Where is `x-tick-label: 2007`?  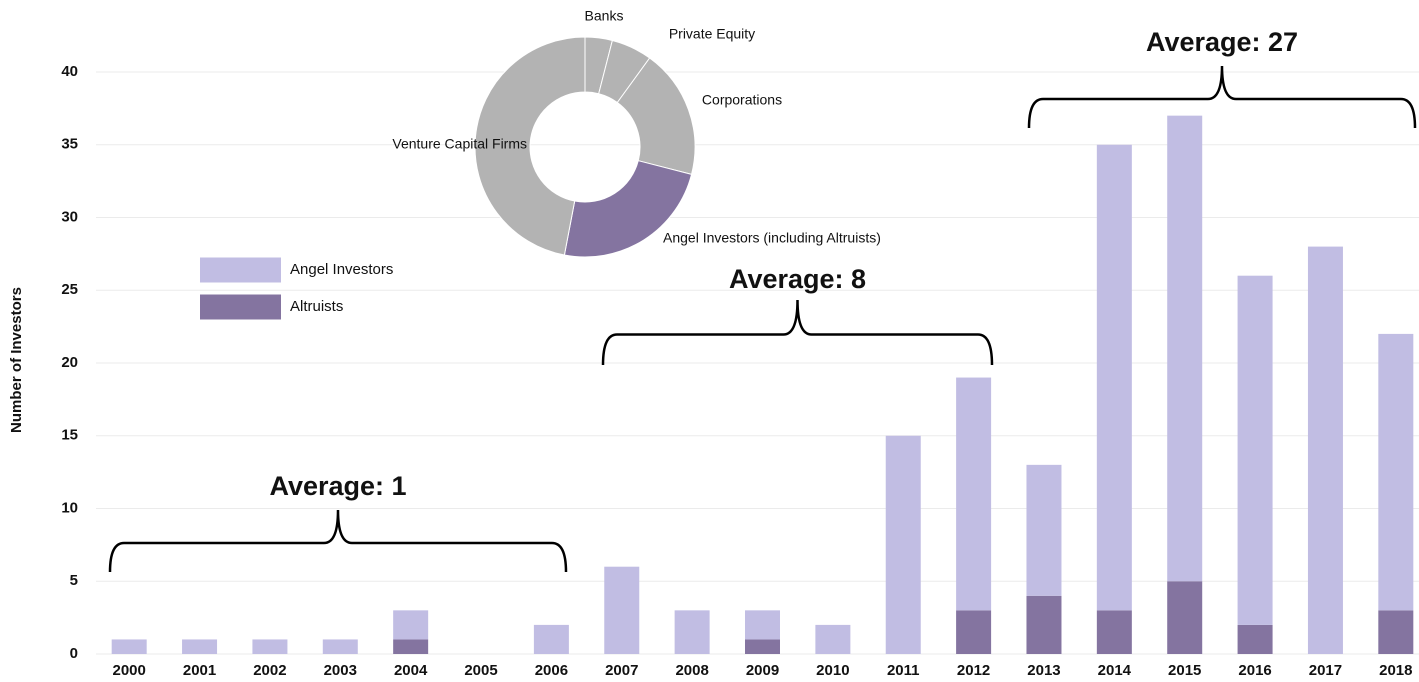
x-tick-label: 2007 is located at coordinates (621, 670).